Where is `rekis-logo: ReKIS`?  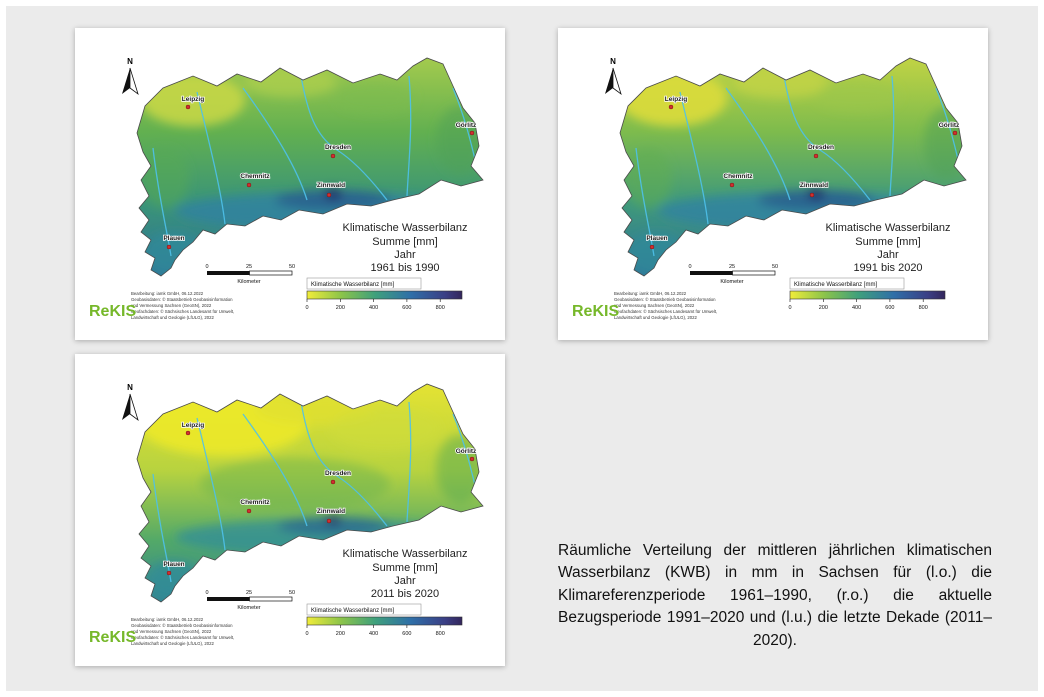
rekis-logo: ReKIS is located at coordinates (112, 311).